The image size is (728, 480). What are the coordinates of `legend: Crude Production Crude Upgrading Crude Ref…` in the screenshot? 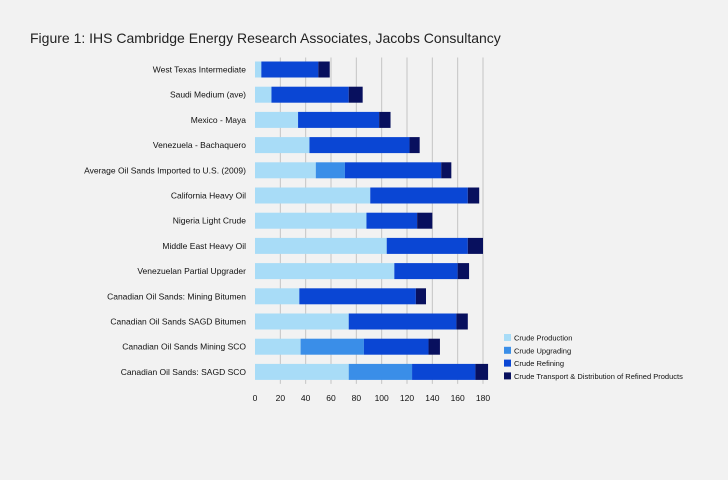 It's located at (593, 357).